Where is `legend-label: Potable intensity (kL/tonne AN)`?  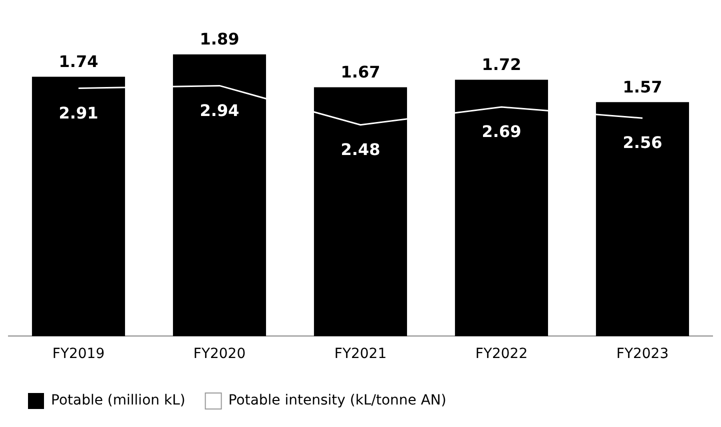
legend-label: Potable intensity (kL/tonne AN) is located at coordinates (337, 400).